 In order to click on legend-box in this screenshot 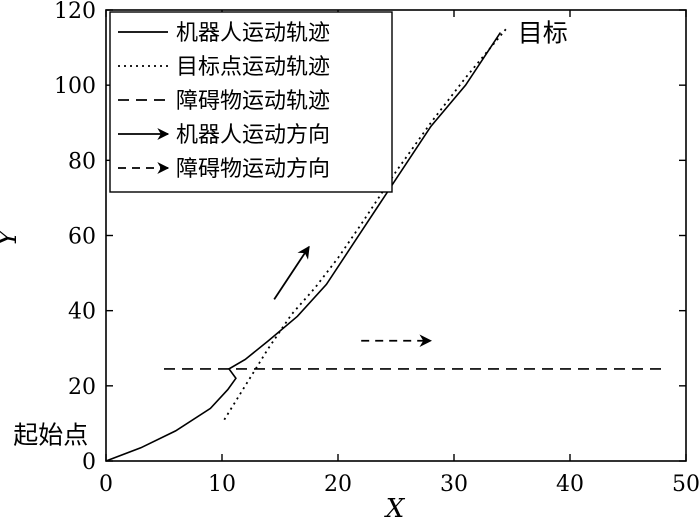, I will do `click(251, 102)`.